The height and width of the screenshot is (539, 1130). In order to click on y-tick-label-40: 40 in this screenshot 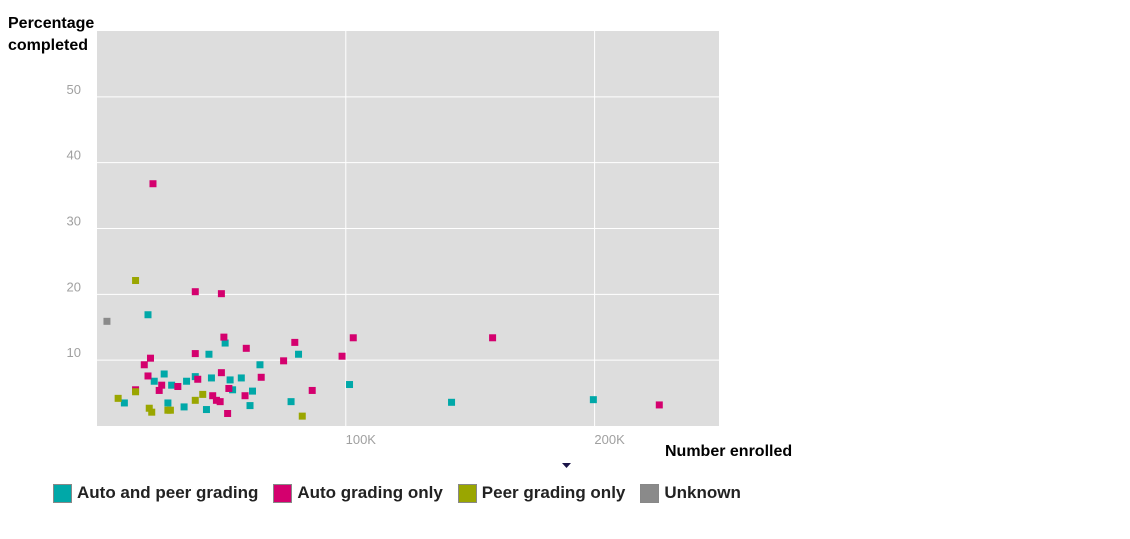, I will do `click(74, 155)`.